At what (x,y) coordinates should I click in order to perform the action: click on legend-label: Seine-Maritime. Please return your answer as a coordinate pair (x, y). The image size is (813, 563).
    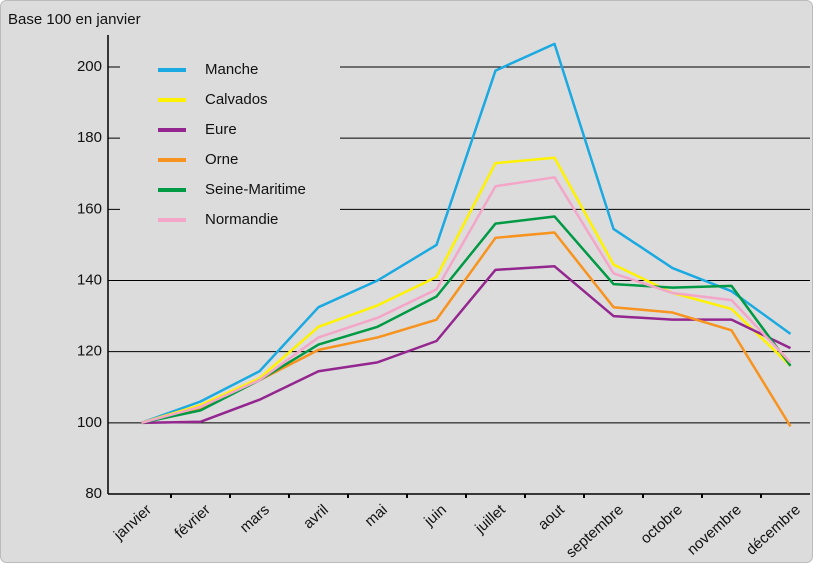
    Looking at the image, I should click on (255, 189).